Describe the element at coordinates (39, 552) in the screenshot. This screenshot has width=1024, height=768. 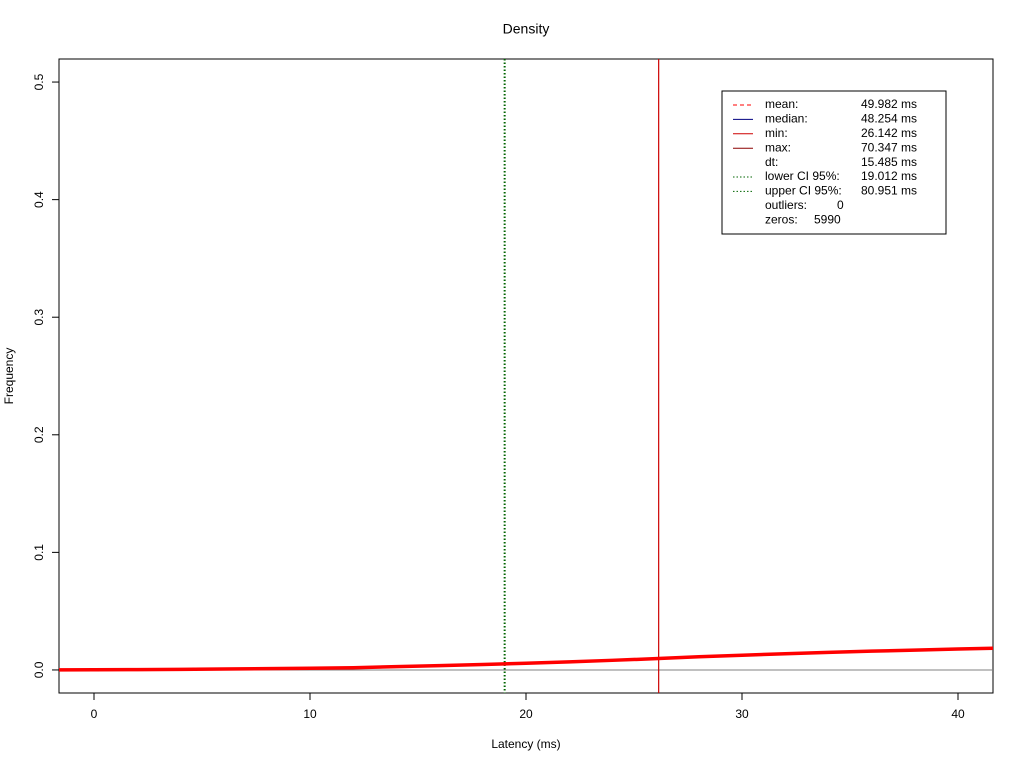
I see `y-tick-label: 0.1` at that location.